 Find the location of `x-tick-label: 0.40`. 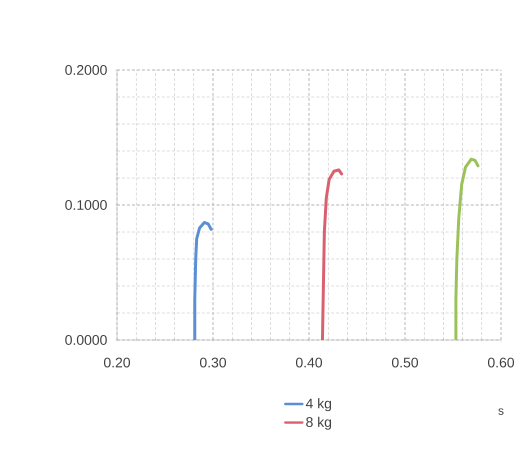

x-tick-label: 0.40 is located at coordinates (309, 363).